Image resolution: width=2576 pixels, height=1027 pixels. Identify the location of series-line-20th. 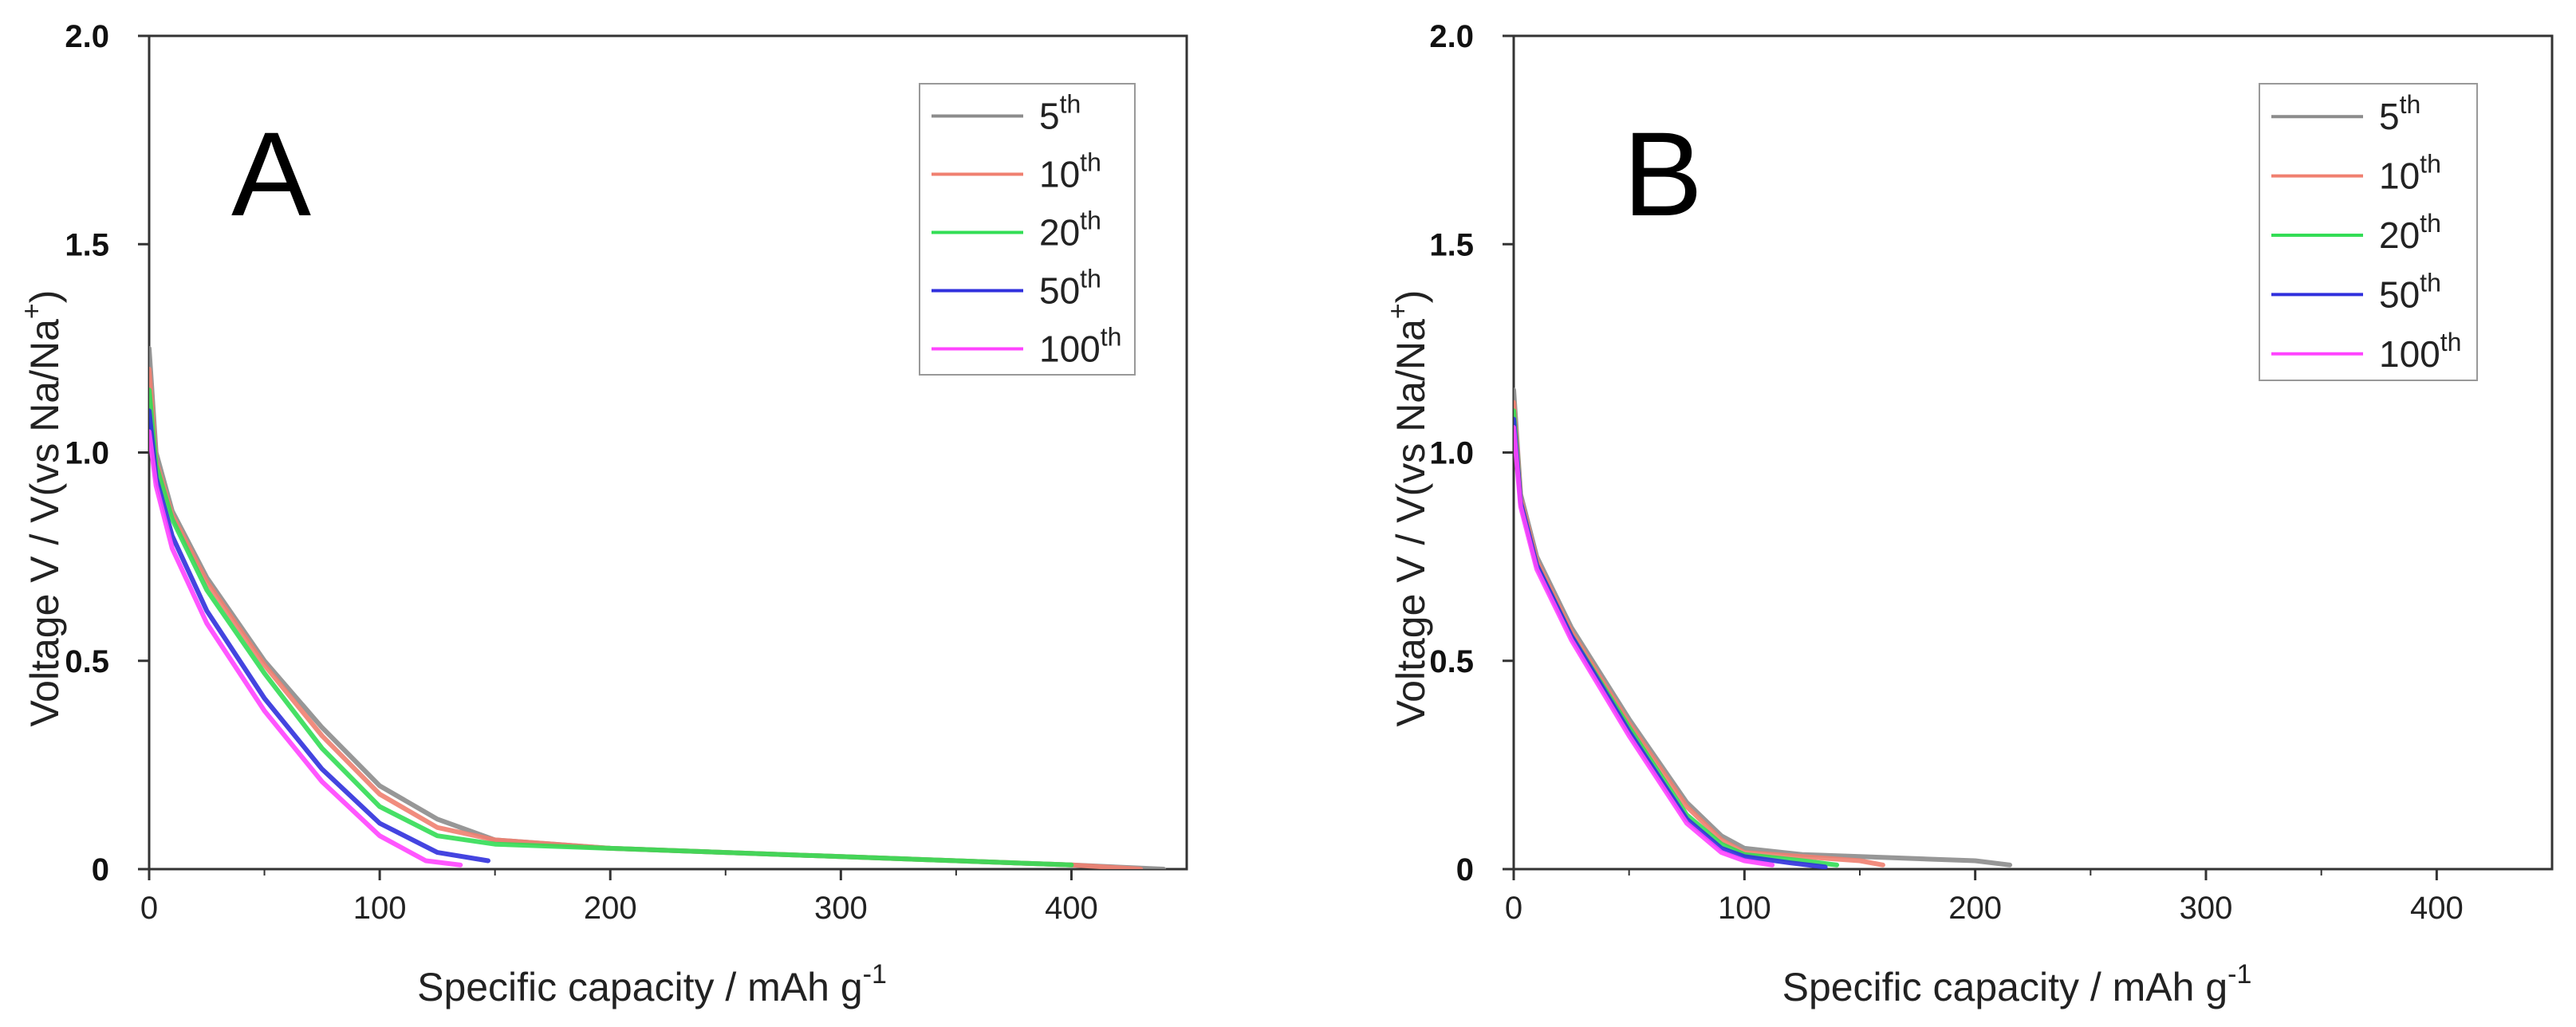
(1677, 638).